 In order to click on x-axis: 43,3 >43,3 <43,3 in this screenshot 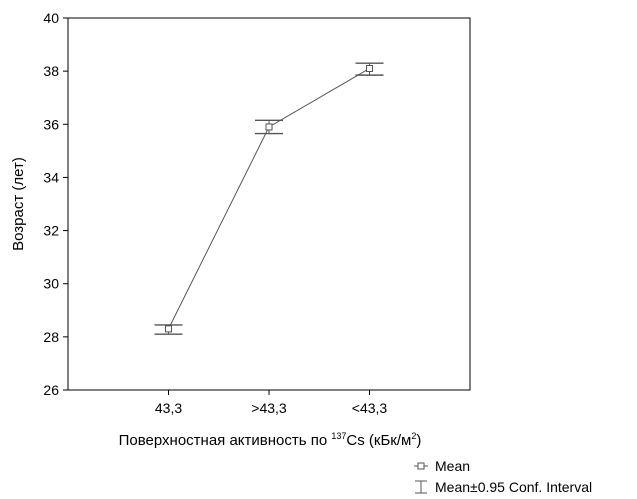, I will do `click(271, 403)`.